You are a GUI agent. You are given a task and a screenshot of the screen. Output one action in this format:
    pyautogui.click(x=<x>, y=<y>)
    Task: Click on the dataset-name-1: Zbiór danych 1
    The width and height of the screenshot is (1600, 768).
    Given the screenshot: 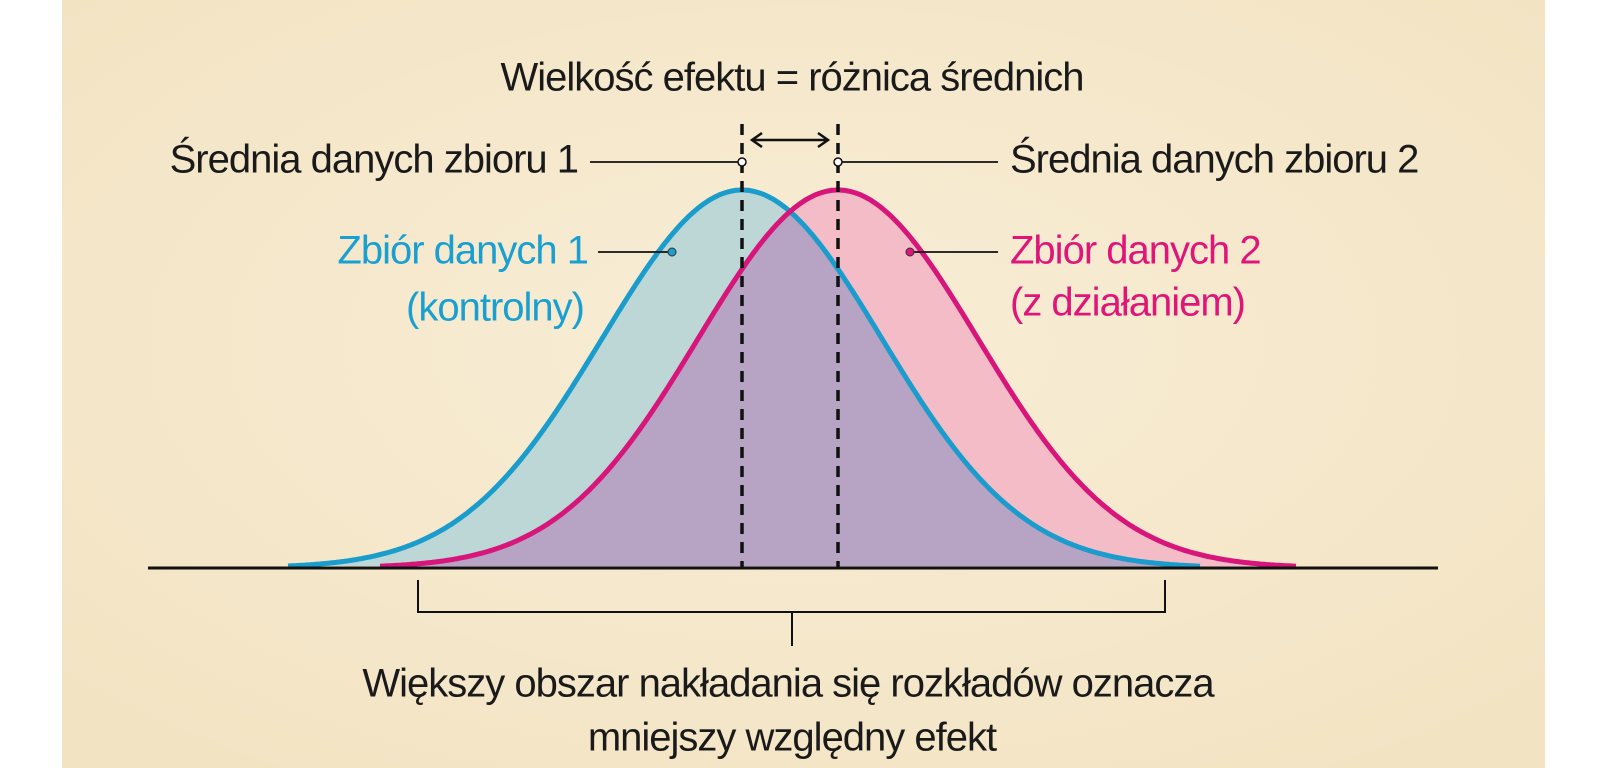 What is the action you would take?
    pyautogui.click(x=462, y=251)
    